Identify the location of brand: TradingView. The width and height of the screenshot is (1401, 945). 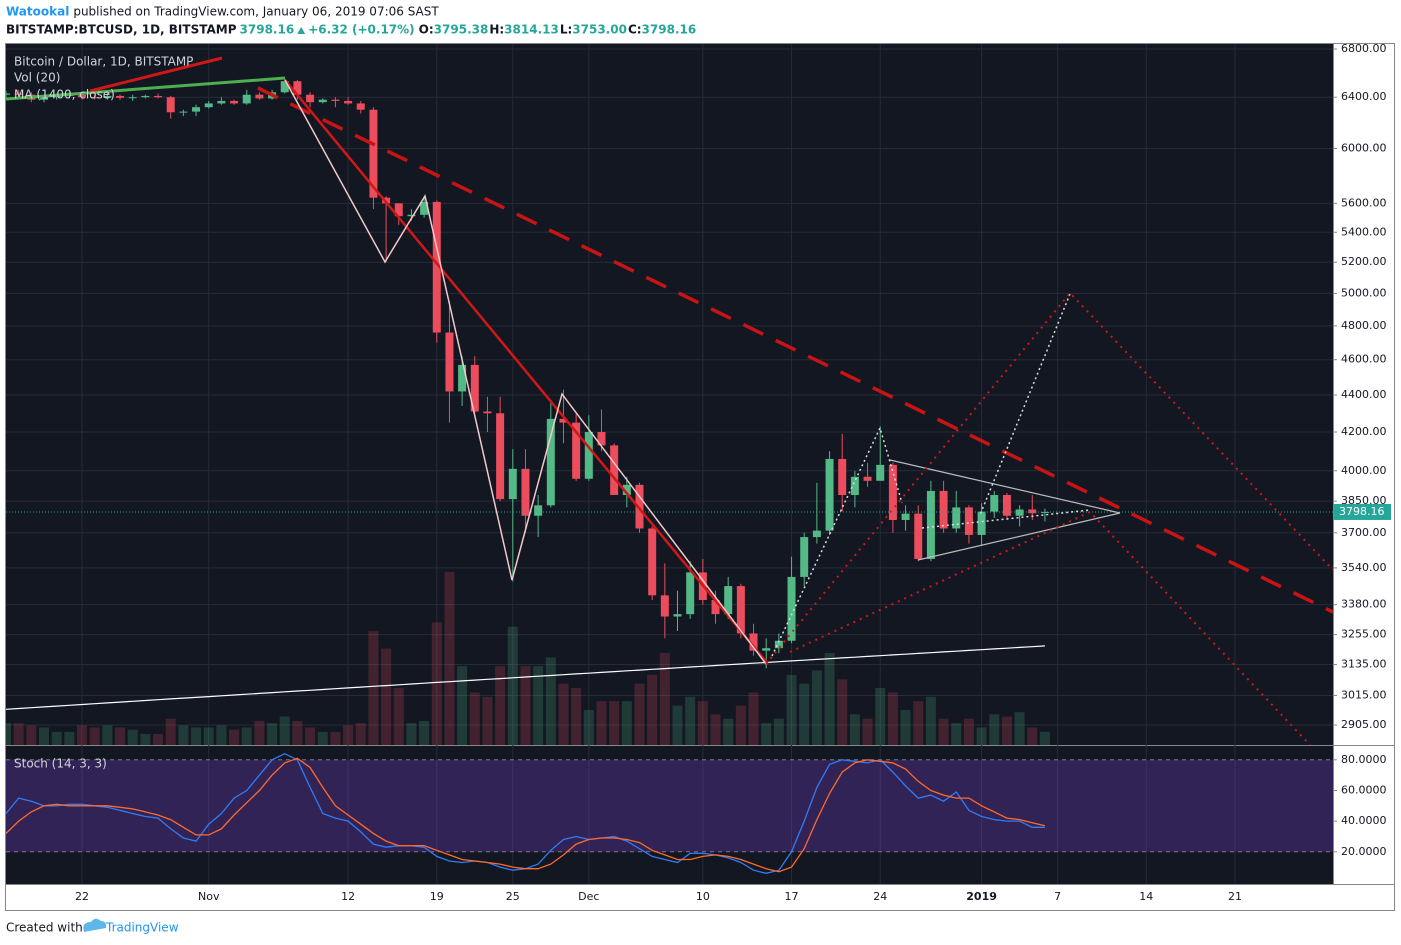
(142, 928).